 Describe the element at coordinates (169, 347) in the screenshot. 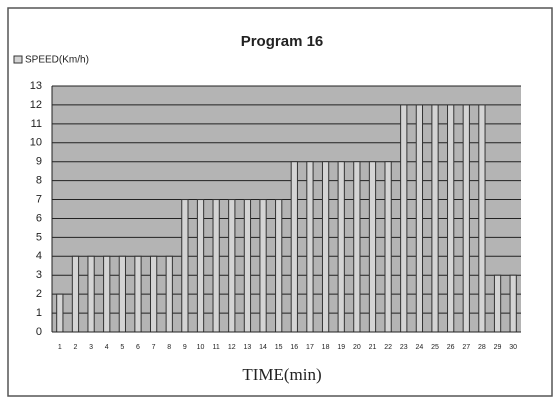

I see `x-tick-label: 8` at that location.